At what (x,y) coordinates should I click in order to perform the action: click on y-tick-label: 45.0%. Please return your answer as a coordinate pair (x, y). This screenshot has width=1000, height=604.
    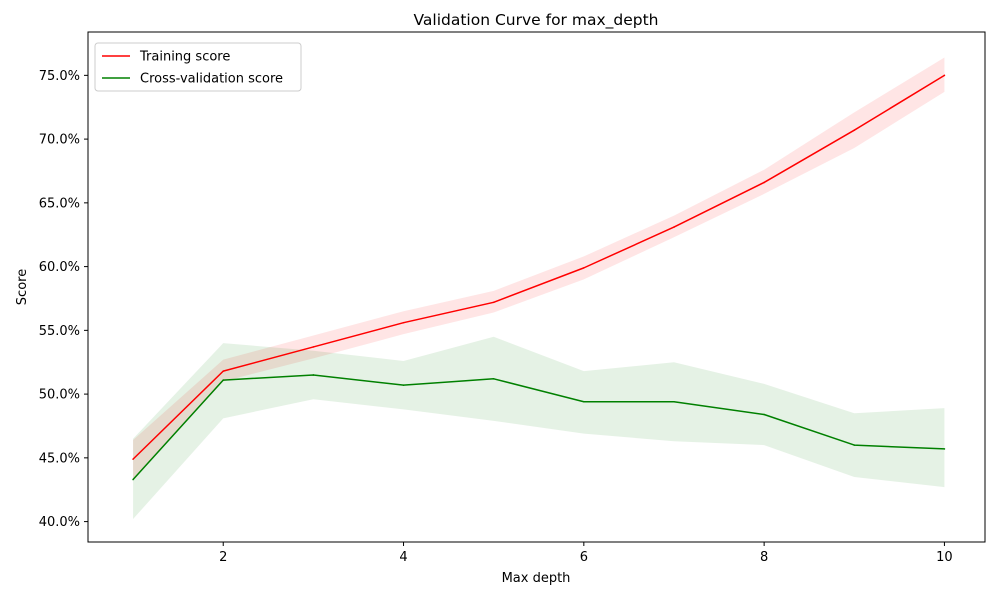
    Looking at the image, I should click on (59, 458).